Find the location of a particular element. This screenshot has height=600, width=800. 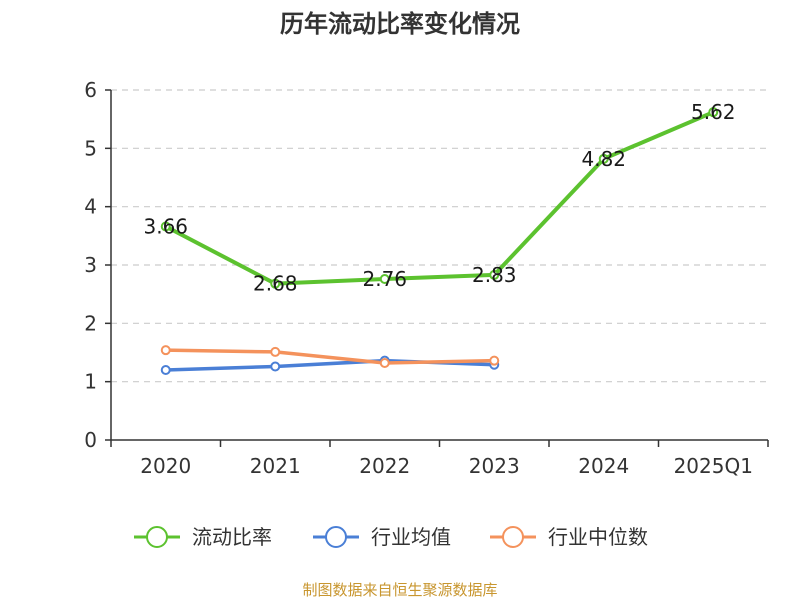

legend-item-2: 行业中位数 is located at coordinates (569, 537).